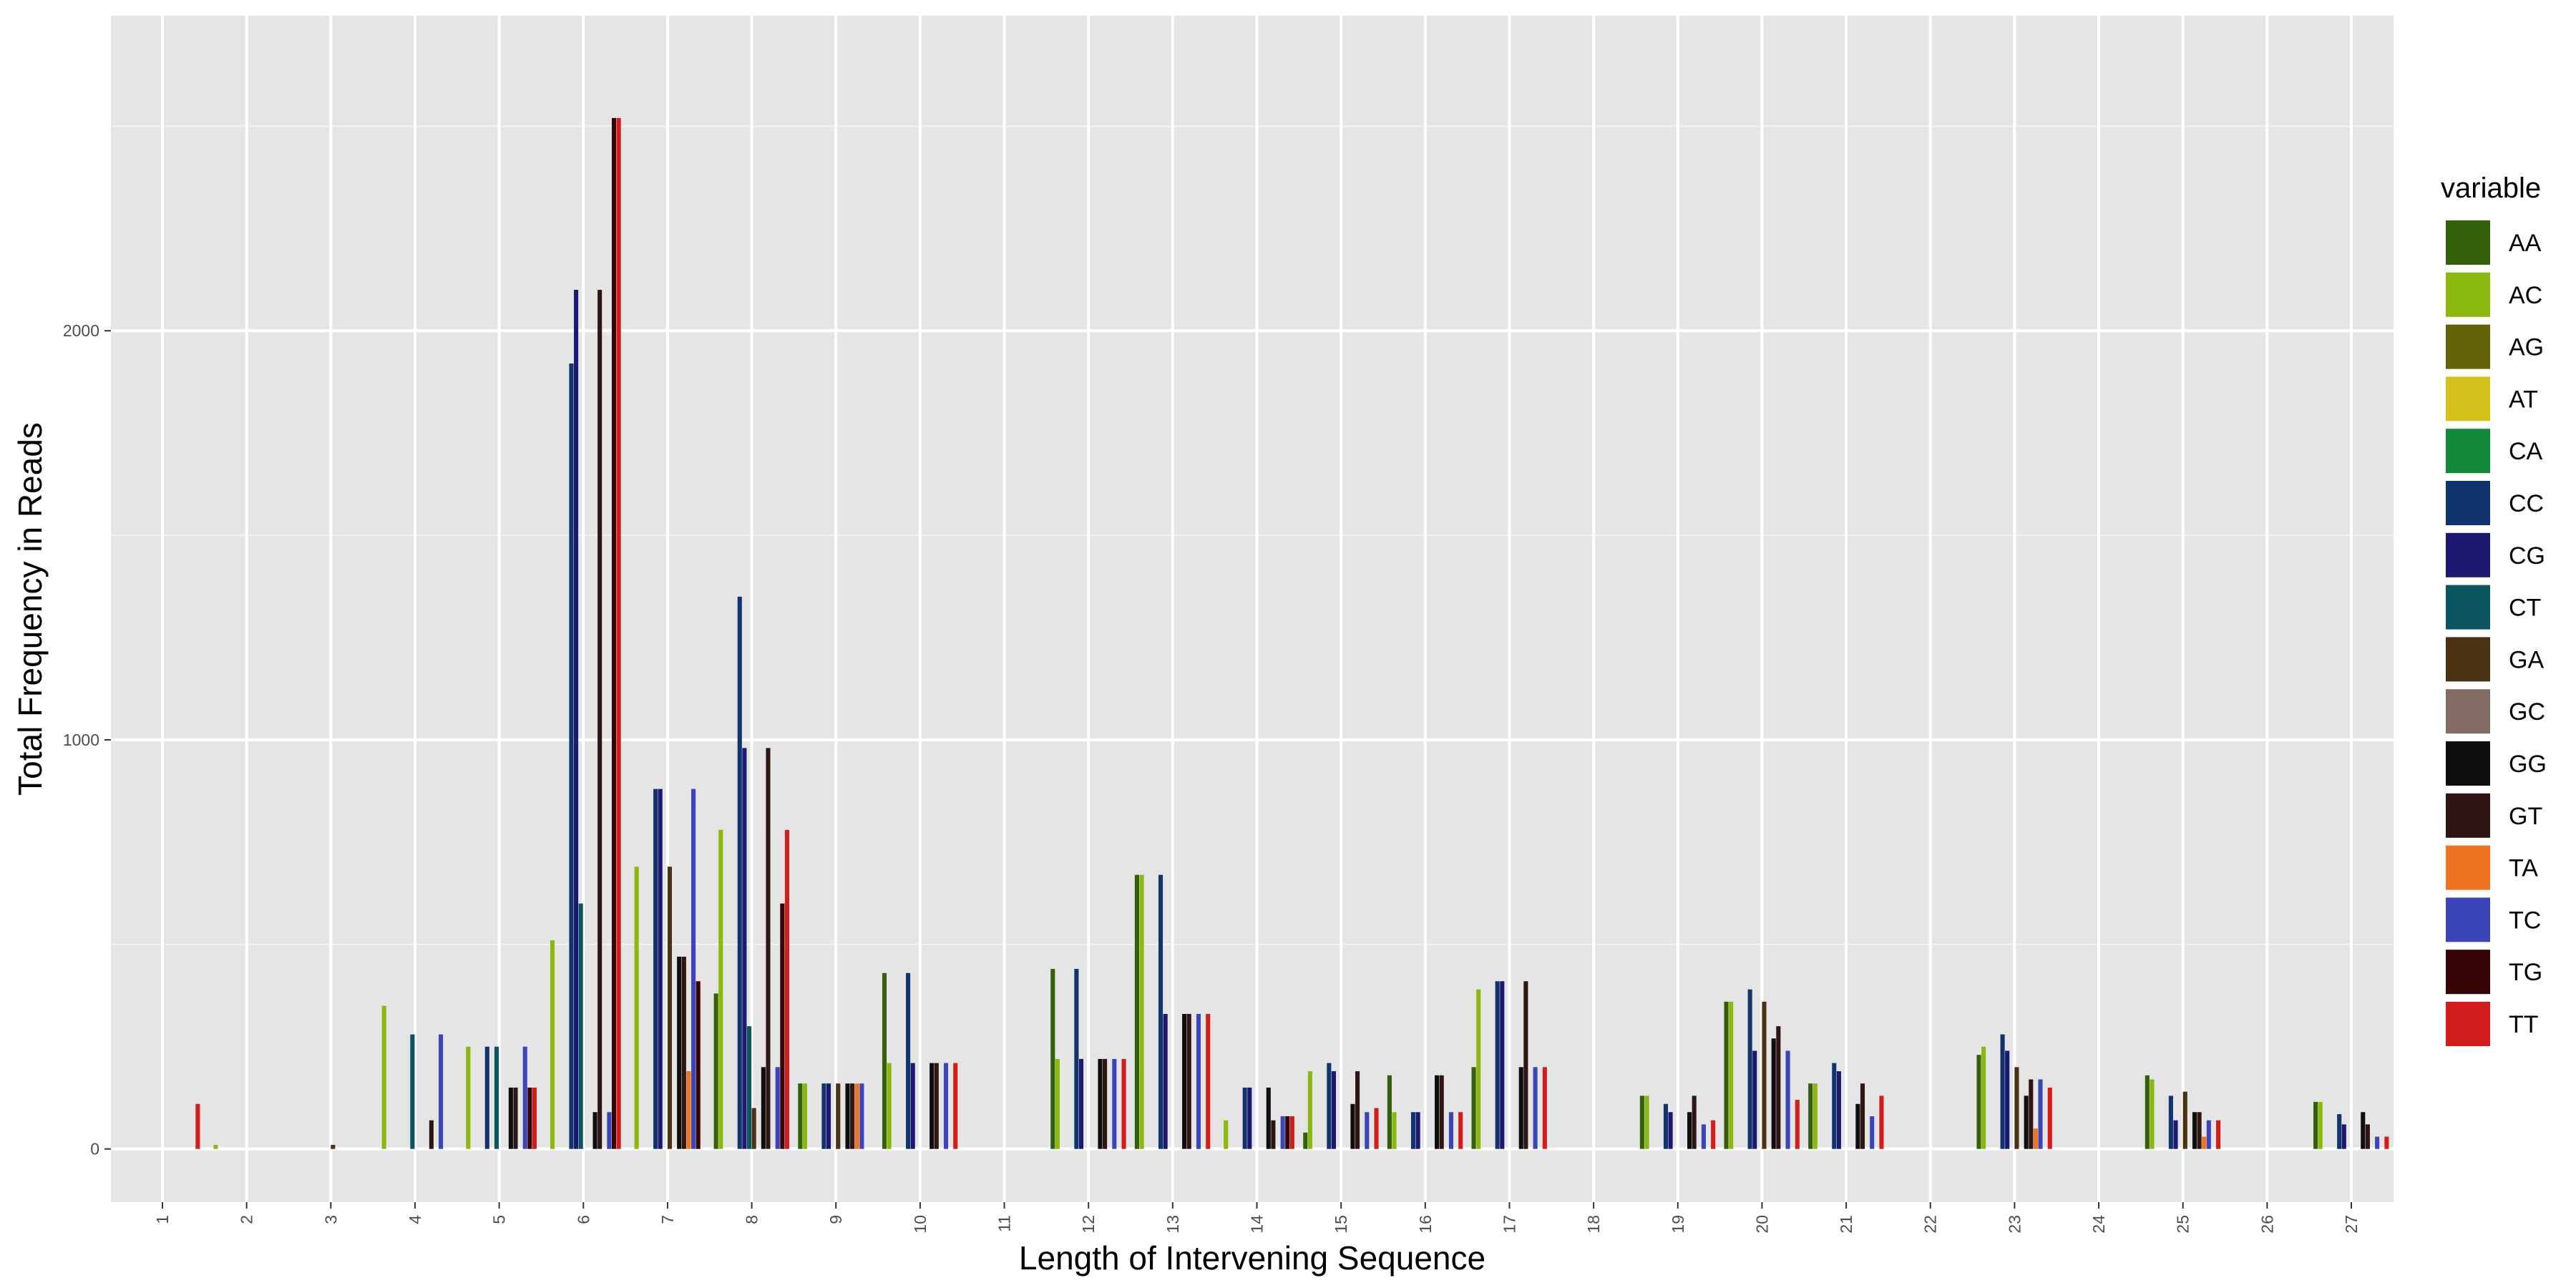 The width and height of the screenshot is (2576, 1288). Describe the element at coordinates (94, 1149) in the screenshot. I see `y-tick-label: 0` at that location.